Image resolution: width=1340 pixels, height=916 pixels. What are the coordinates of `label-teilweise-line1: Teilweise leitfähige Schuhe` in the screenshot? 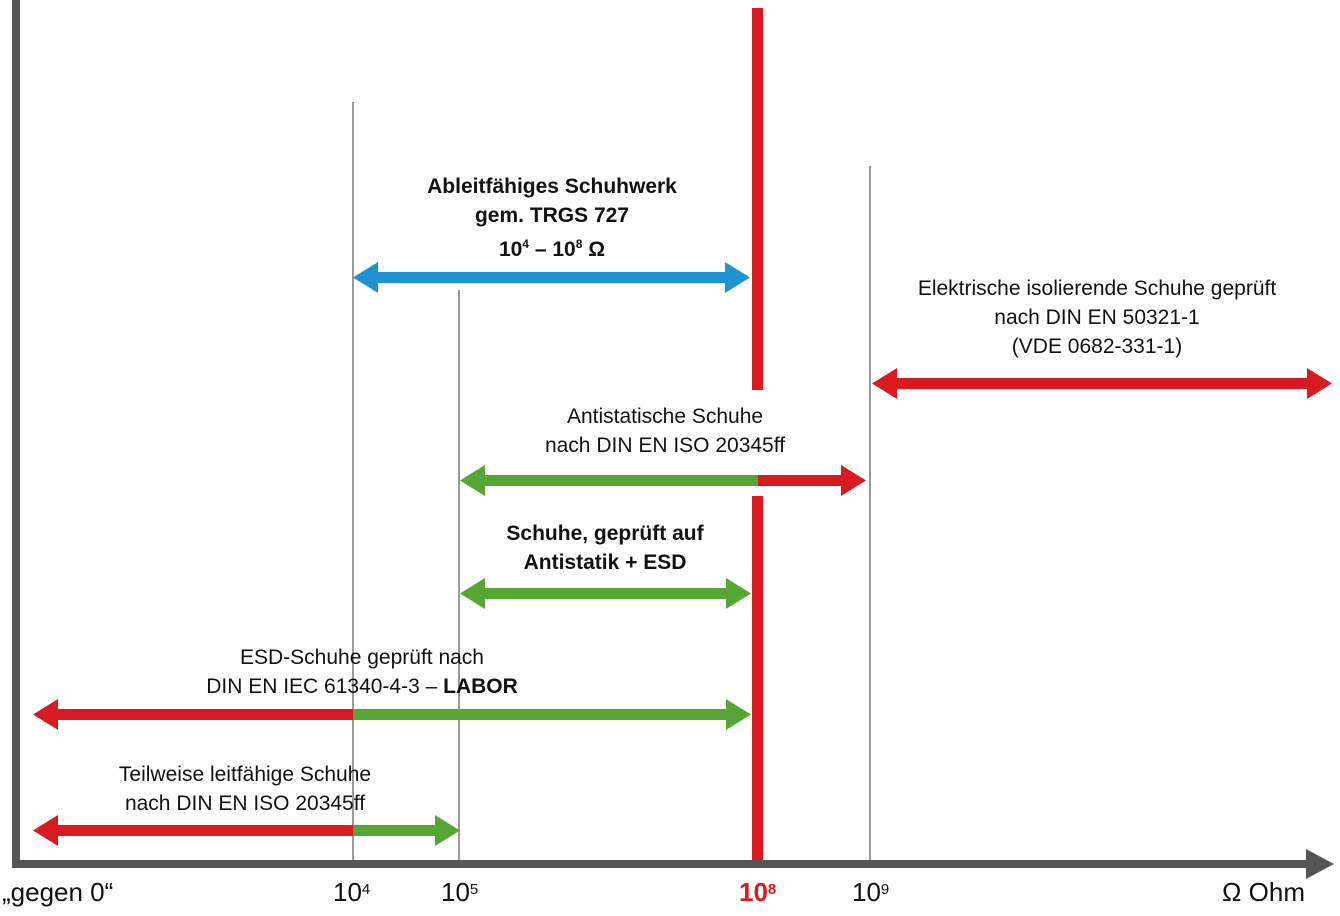 It's located at (245, 774).